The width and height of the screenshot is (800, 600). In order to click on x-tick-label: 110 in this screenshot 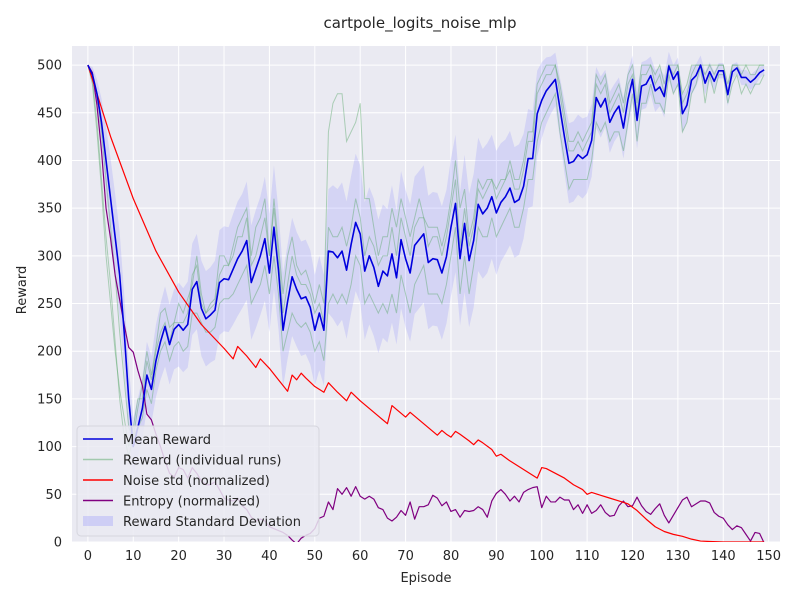, I will do `click(587, 556)`.